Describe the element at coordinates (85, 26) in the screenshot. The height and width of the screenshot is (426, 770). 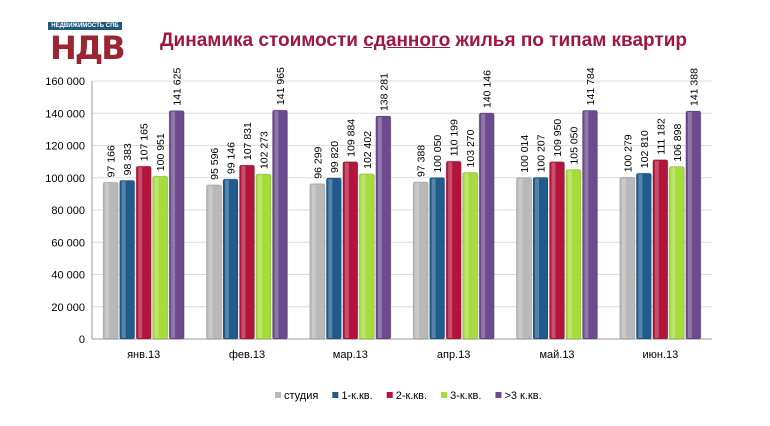
I see `logo-band: НЕДВИЖИМОСТЬ СПБ` at that location.